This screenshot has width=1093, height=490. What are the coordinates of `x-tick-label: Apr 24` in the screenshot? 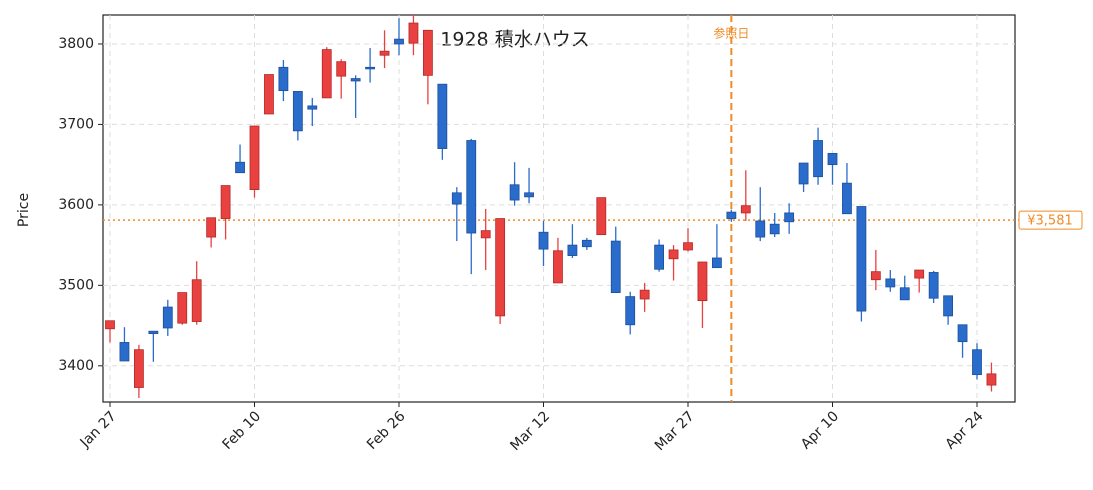 It's located at (964, 430).